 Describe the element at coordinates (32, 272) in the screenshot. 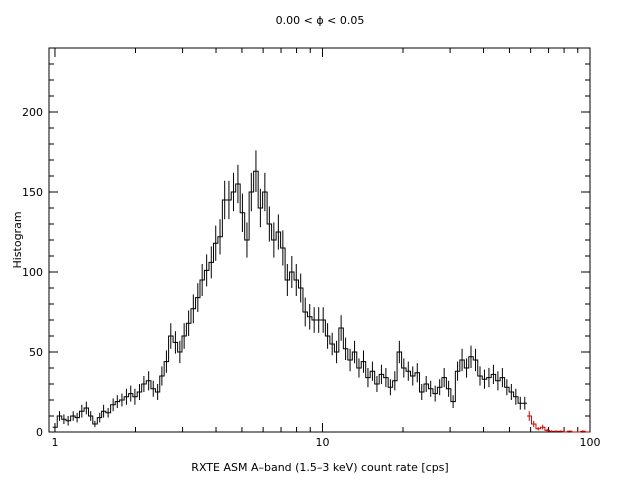

I see `y-tick-label: 100` at that location.